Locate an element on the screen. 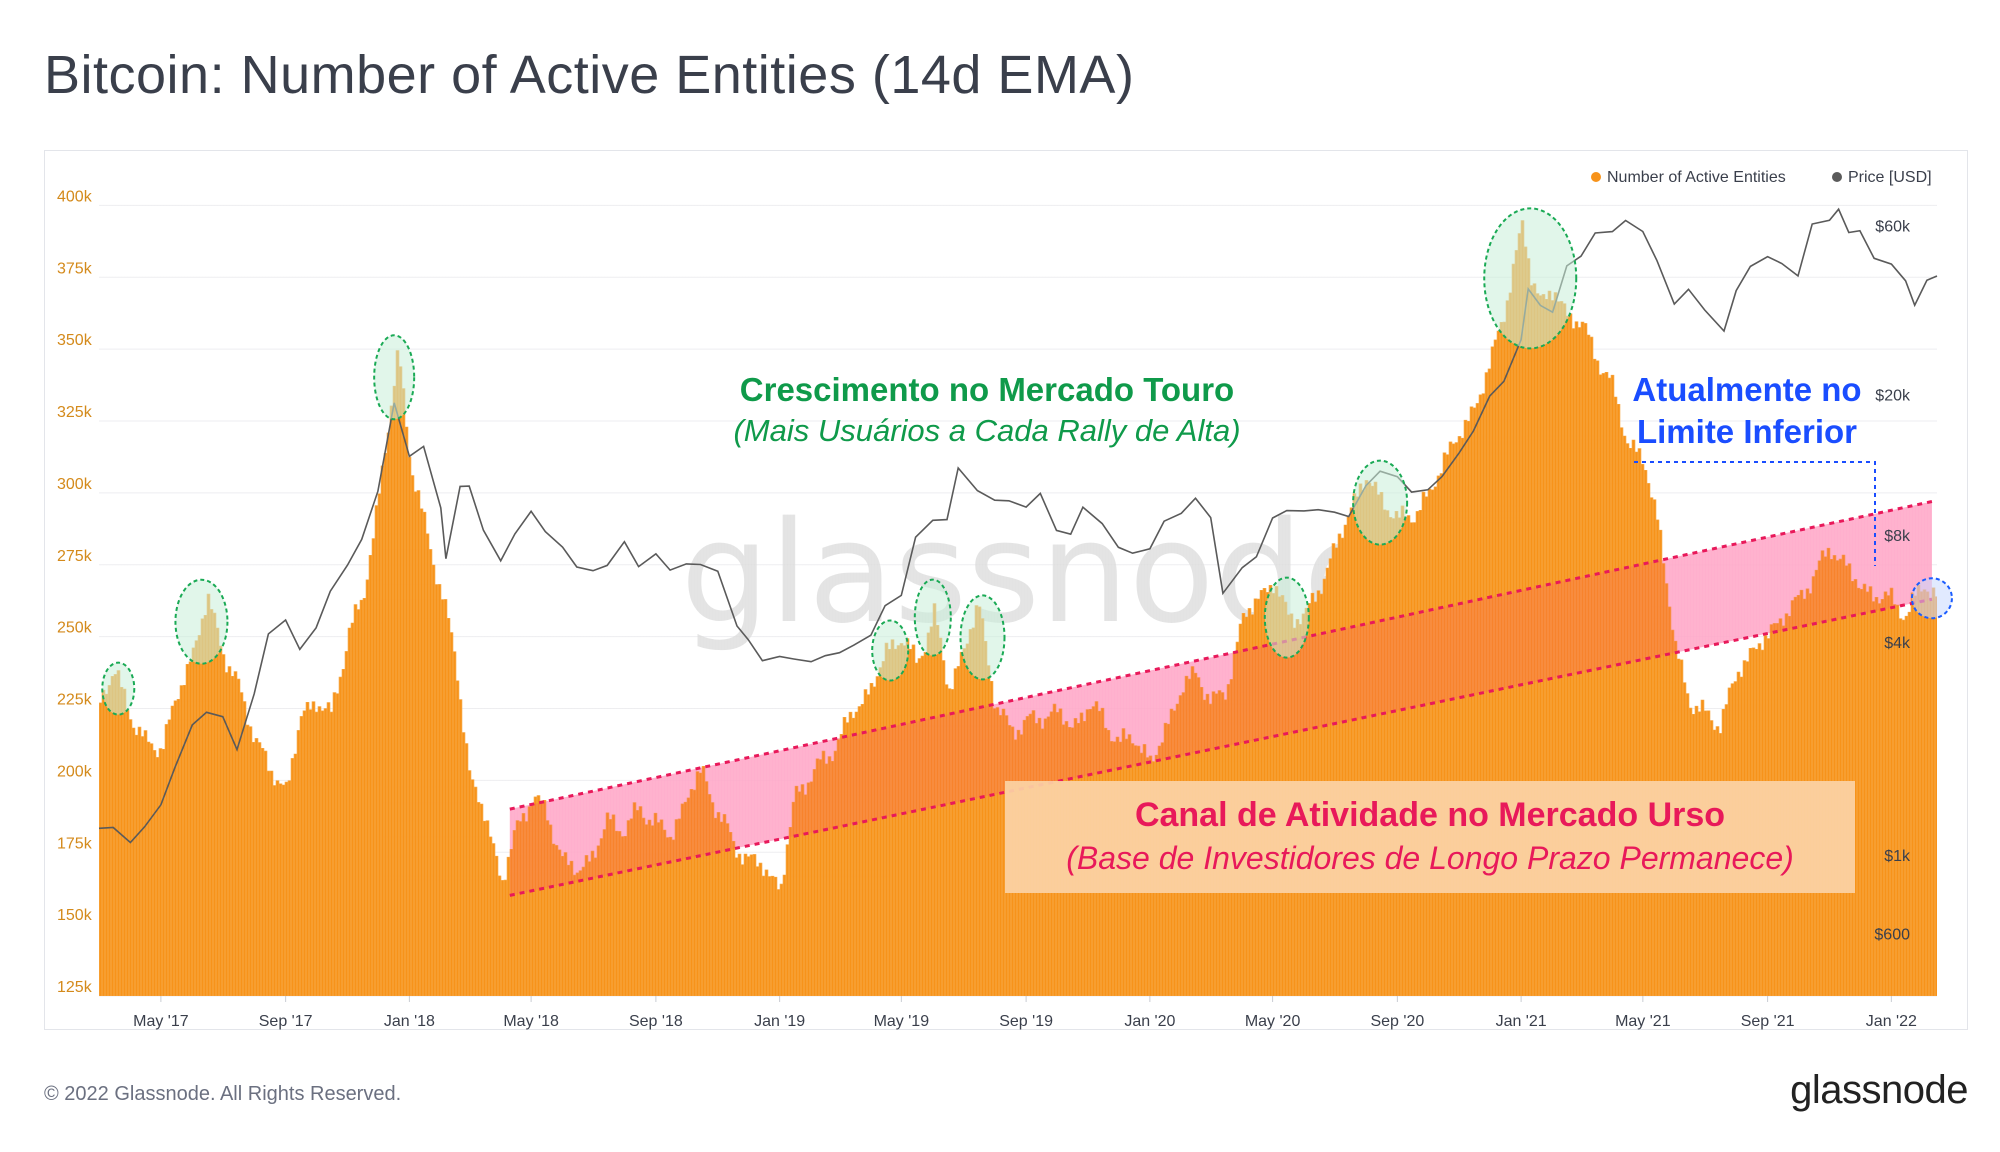 Image resolution: width=2000 pixels, height=1152 pixels. legend-entities-label: Number of Active Entities is located at coordinates (1696, 177).